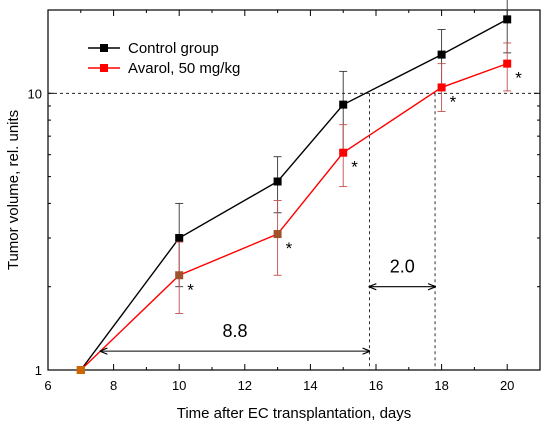 This screenshot has height=430, width=550. I want to click on x-tick-label: 18, so click(441, 385).